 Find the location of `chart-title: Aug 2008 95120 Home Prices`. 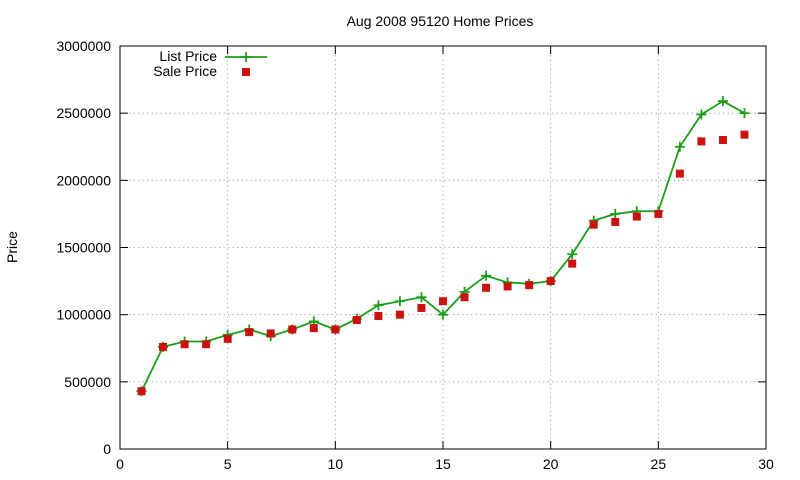

chart-title: Aug 2008 95120 Home Prices is located at coordinates (440, 21).